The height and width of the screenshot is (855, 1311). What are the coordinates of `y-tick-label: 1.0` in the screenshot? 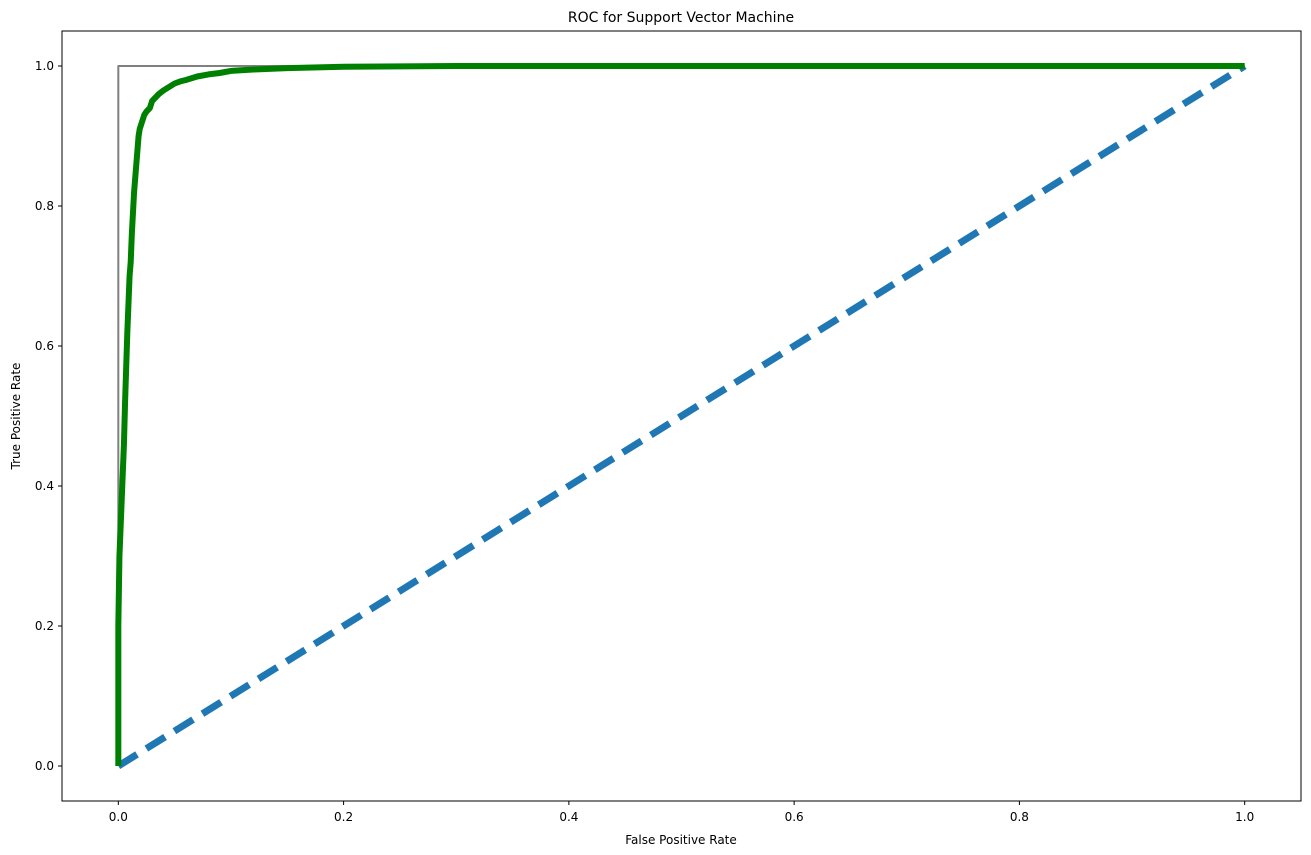 It's located at (44, 66).